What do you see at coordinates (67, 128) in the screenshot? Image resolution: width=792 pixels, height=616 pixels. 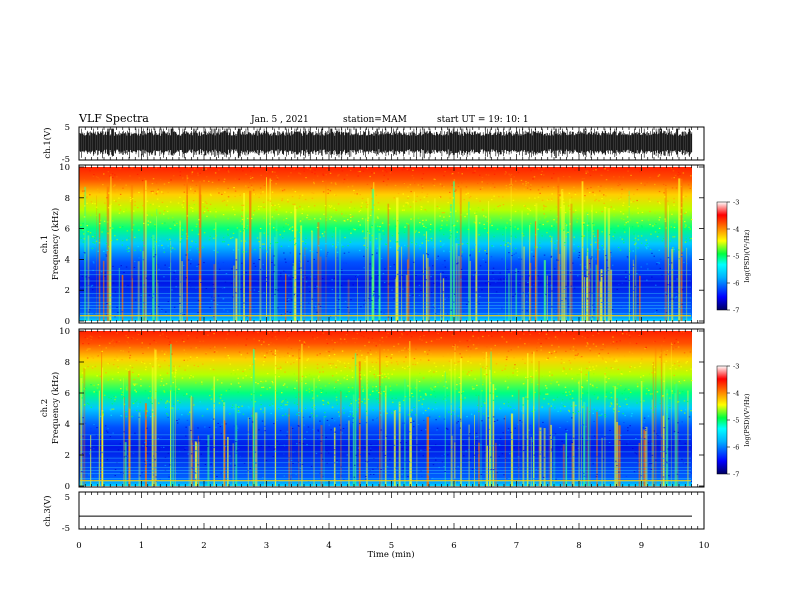 I see `ch1-ytick-top: 5` at bounding box center [67, 128].